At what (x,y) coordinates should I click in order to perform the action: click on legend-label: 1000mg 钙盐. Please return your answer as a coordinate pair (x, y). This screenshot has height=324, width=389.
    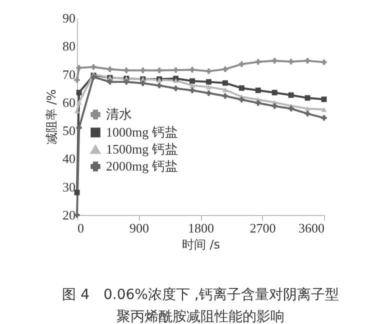
    Looking at the image, I should click on (142, 132).